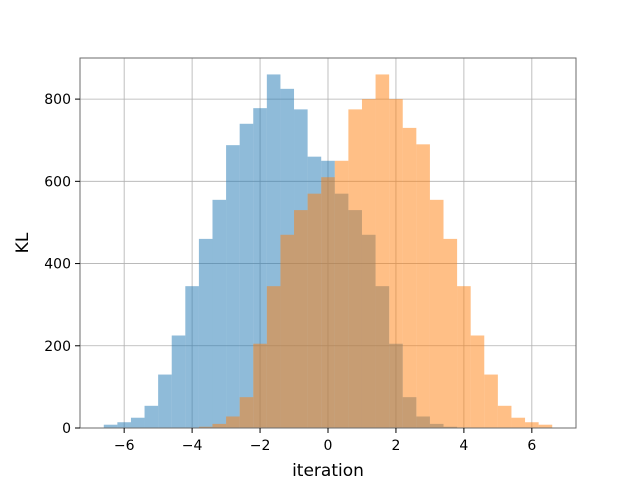  I want to click on y-axis-label: KL, so click(23, 242).